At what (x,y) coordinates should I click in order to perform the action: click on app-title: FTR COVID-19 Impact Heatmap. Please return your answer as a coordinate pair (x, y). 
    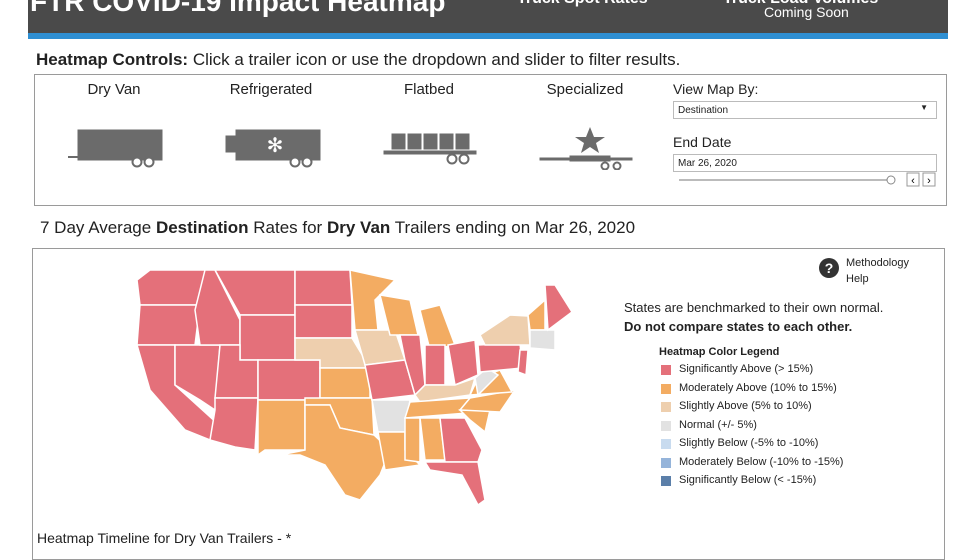
    Looking at the image, I should click on (238, 8).